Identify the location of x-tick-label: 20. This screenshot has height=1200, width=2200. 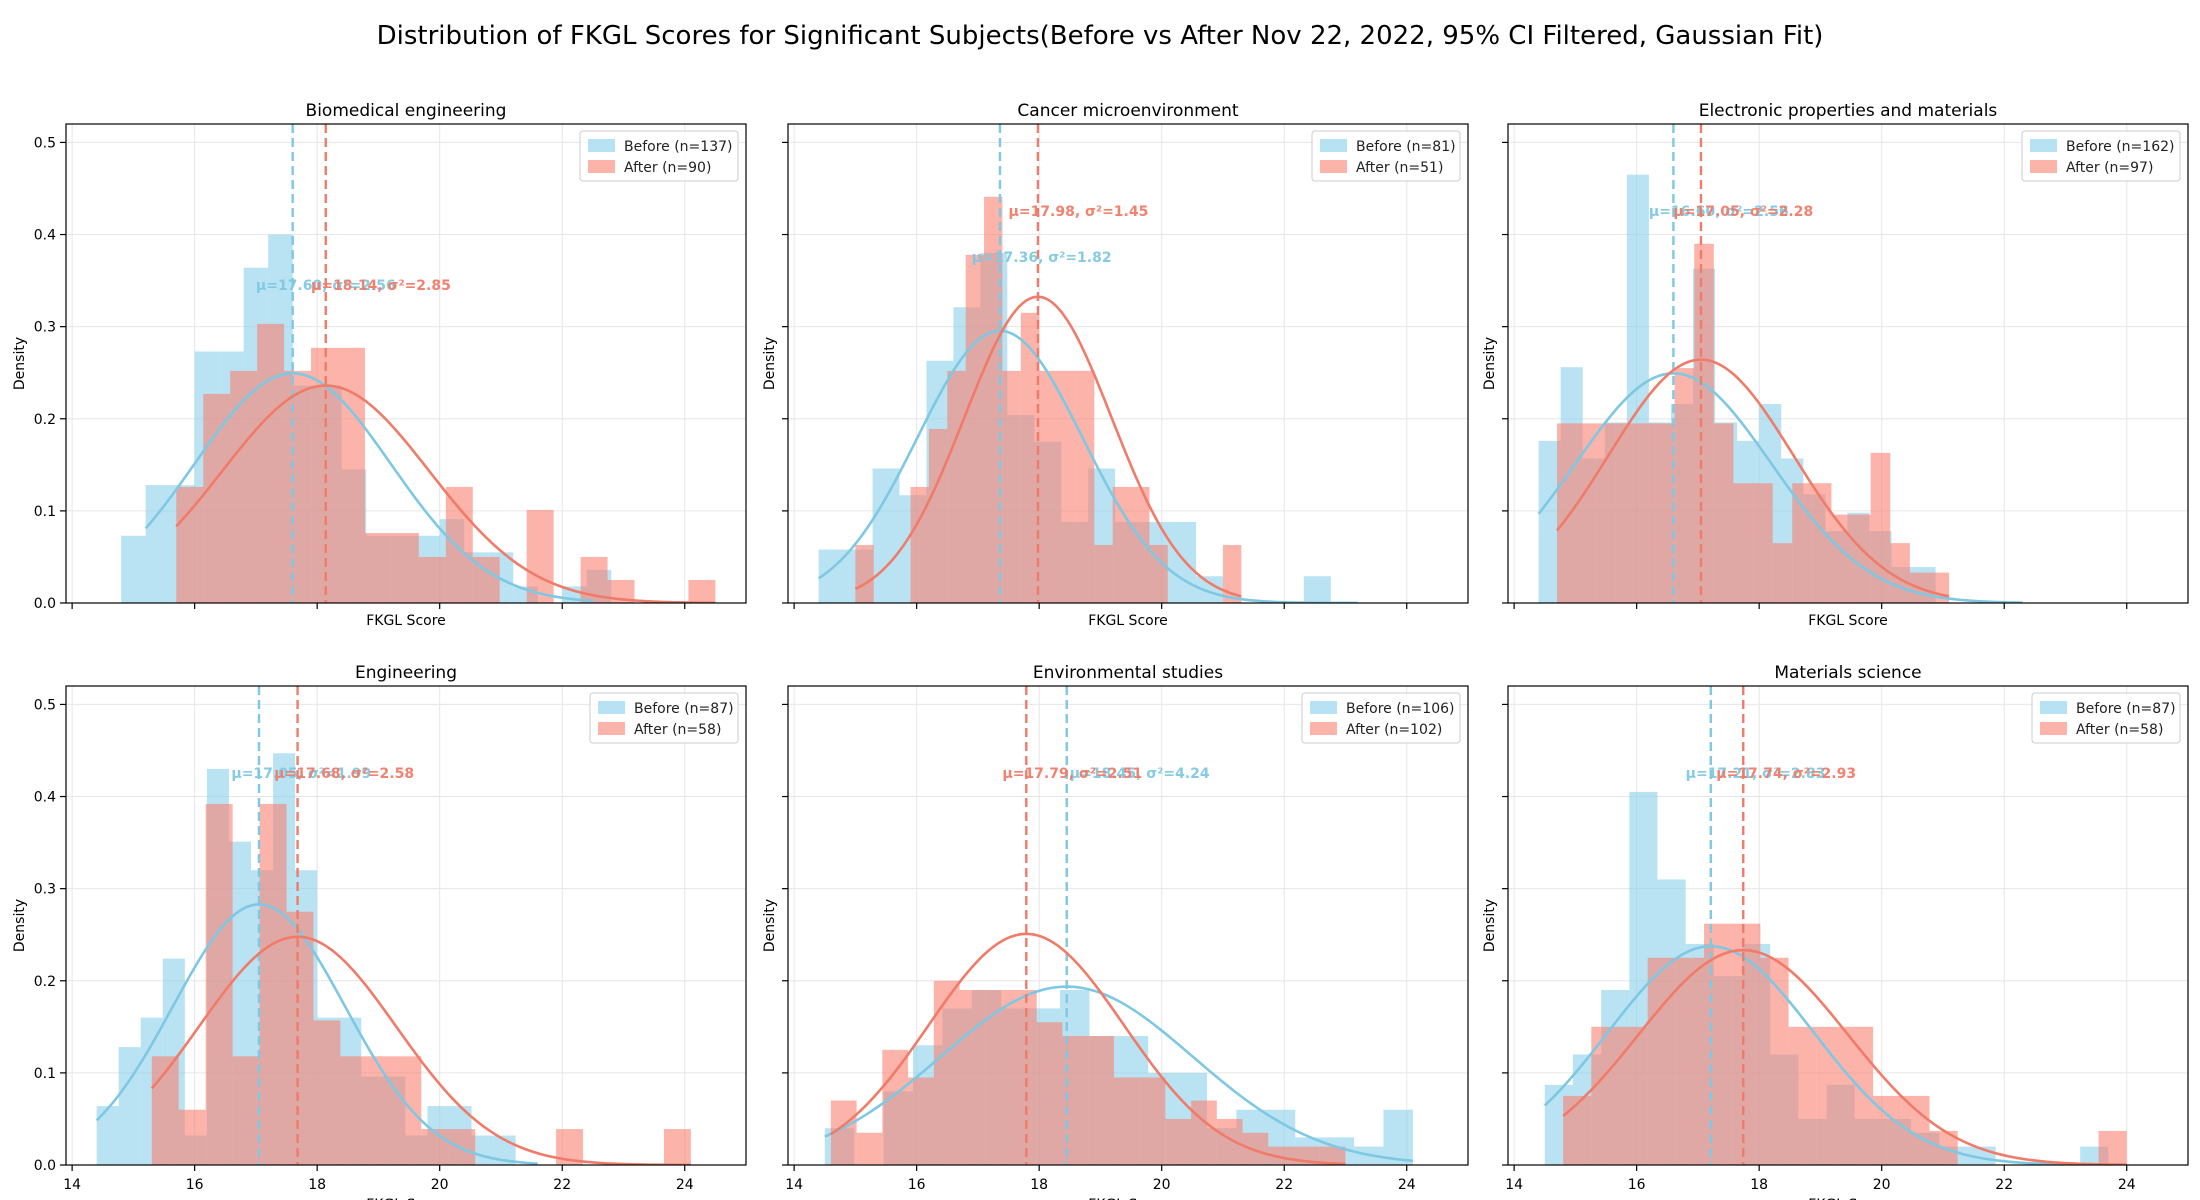
(440, 1185).